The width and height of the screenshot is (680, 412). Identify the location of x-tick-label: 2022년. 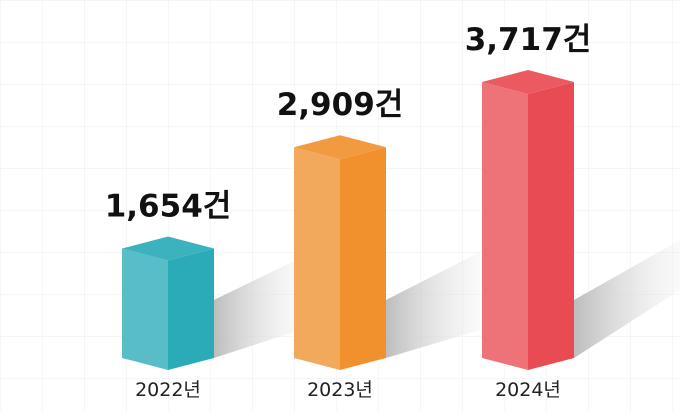
(168, 390).